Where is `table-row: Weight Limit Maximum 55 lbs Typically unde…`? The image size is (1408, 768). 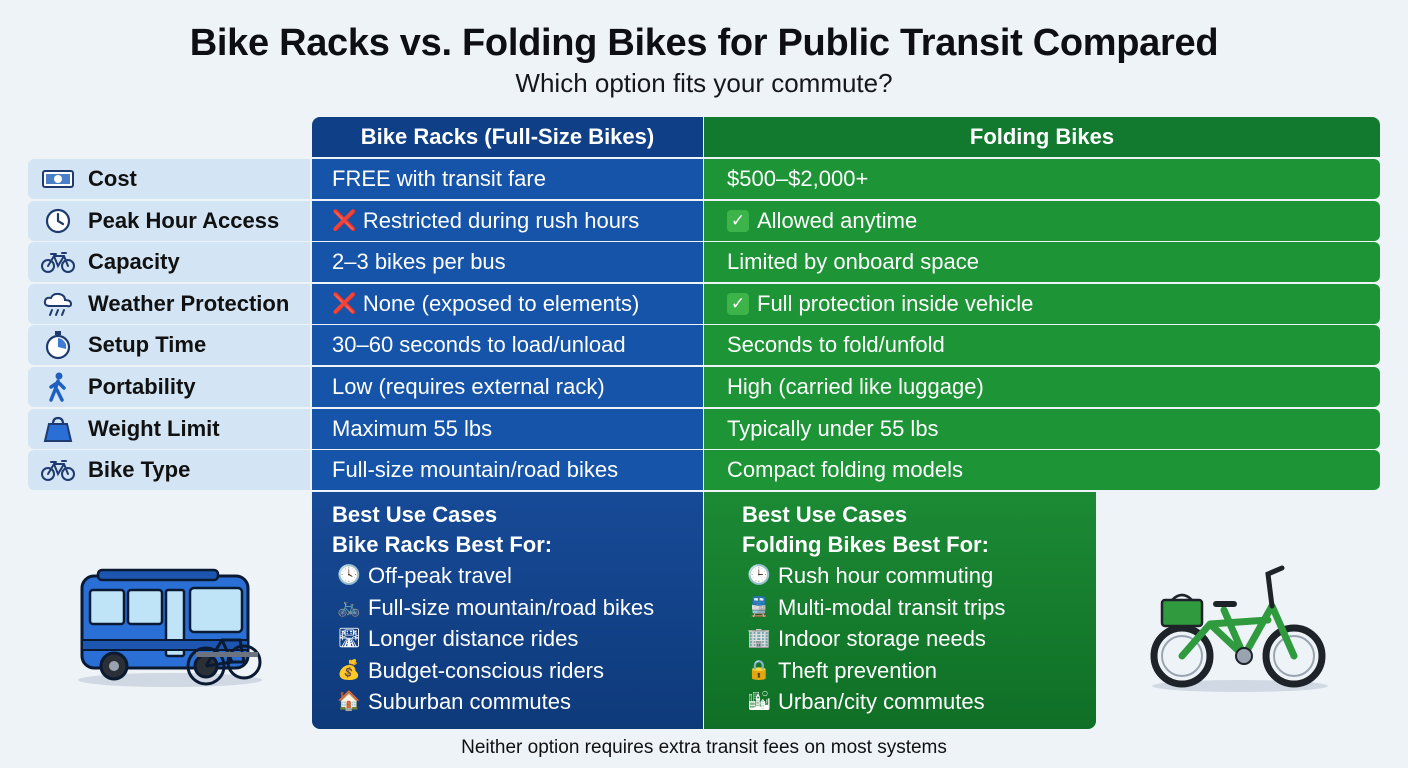
table-row: Weight Limit Maximum 55 lbs Typically unde… is located at coordinates (704, 428).